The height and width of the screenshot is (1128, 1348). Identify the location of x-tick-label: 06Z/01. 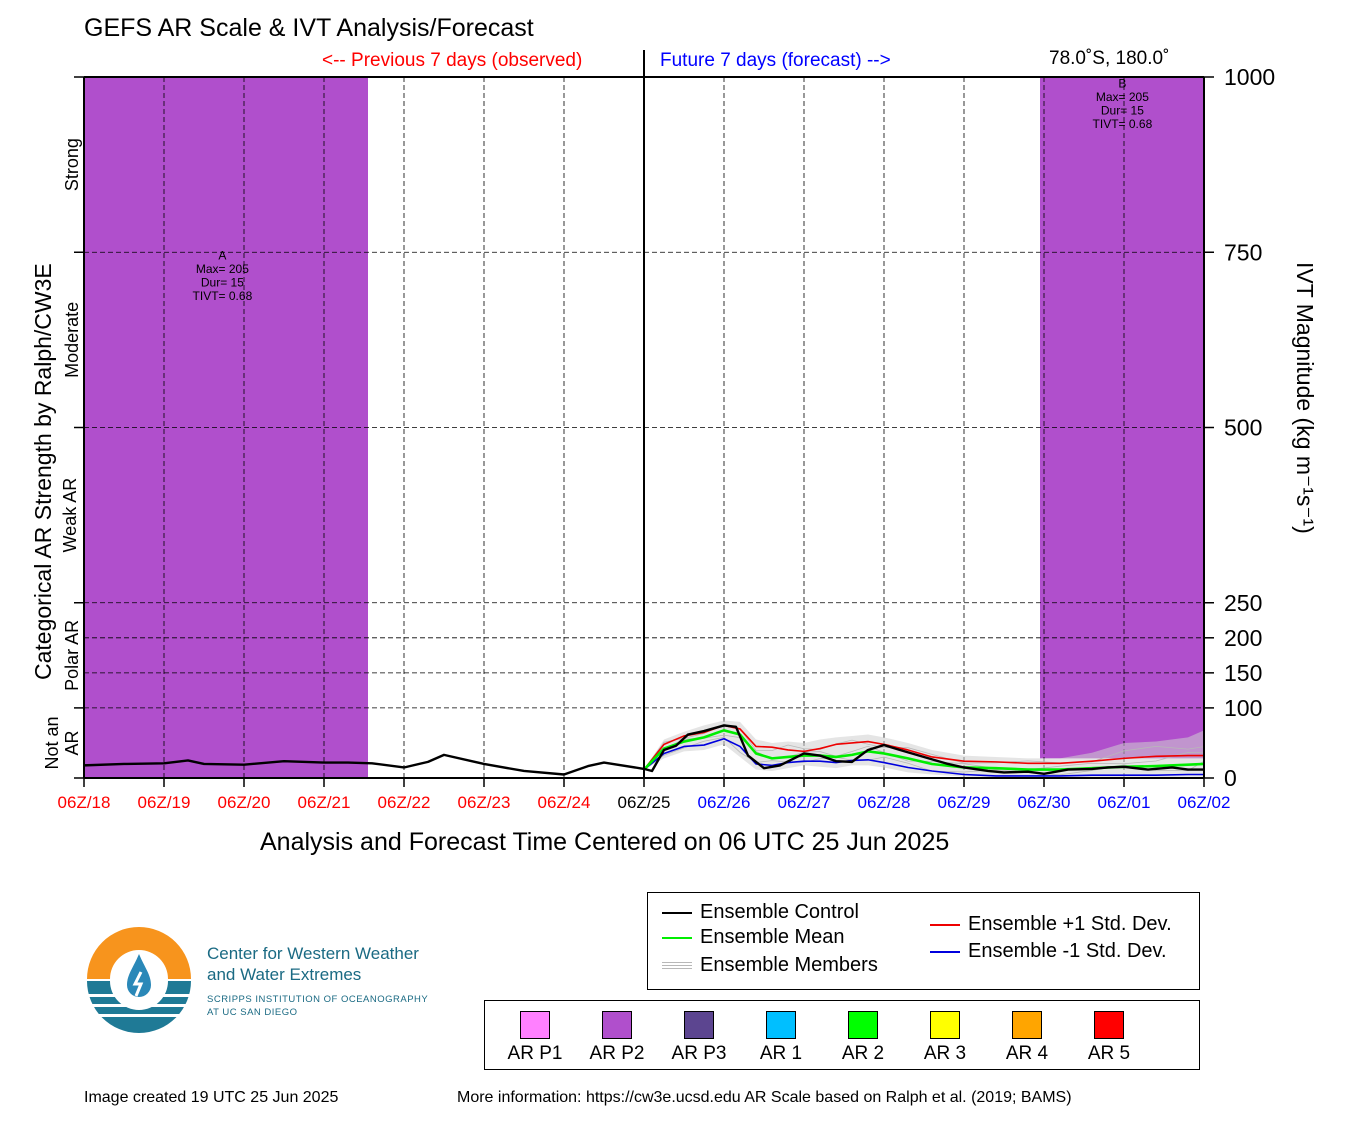
(1124, 802).